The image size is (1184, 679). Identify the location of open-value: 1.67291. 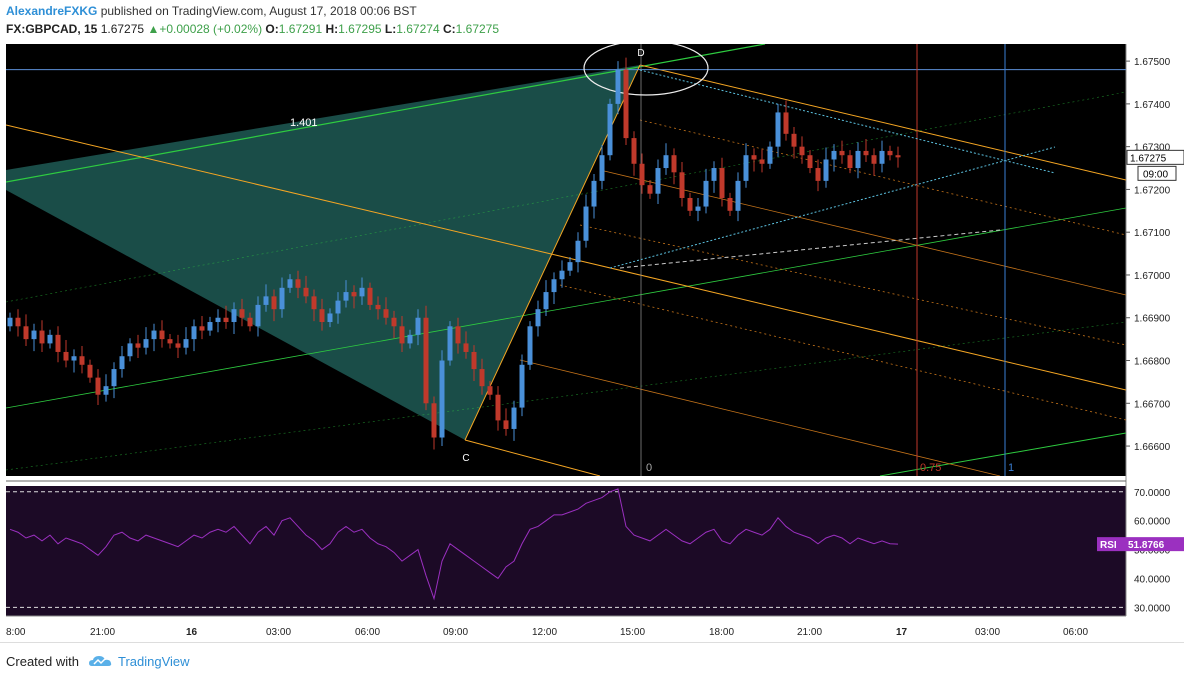
(300, 29).